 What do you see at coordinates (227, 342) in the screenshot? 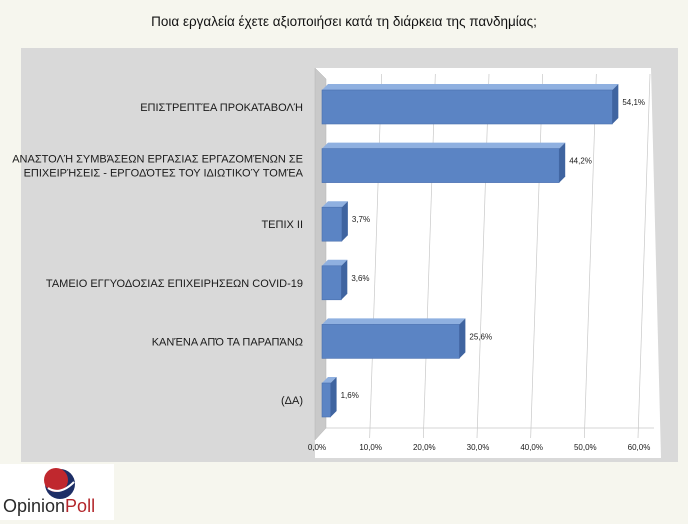
I see `category-label: ΚΑΝΈΝΑ ΑΠΌ ΤΑ ΠΑΡΑΠΆΝΩ` at bounding box center [227, 342].